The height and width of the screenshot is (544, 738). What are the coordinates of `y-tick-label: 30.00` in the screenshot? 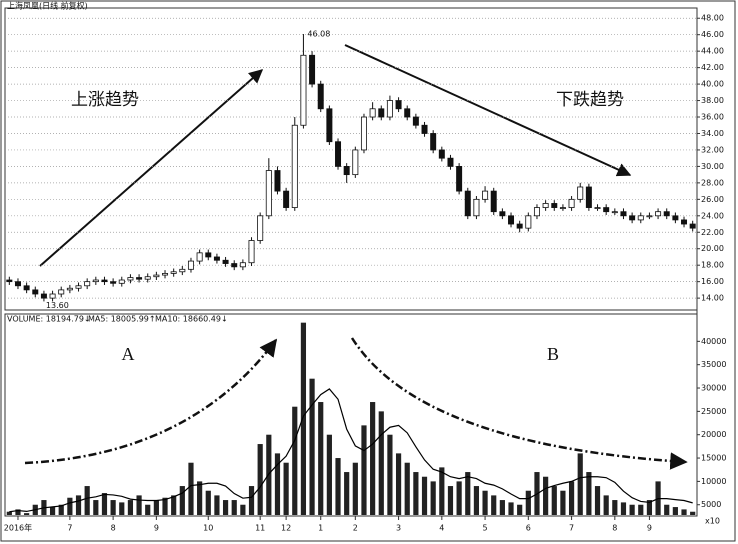 It's located at (712, 166).